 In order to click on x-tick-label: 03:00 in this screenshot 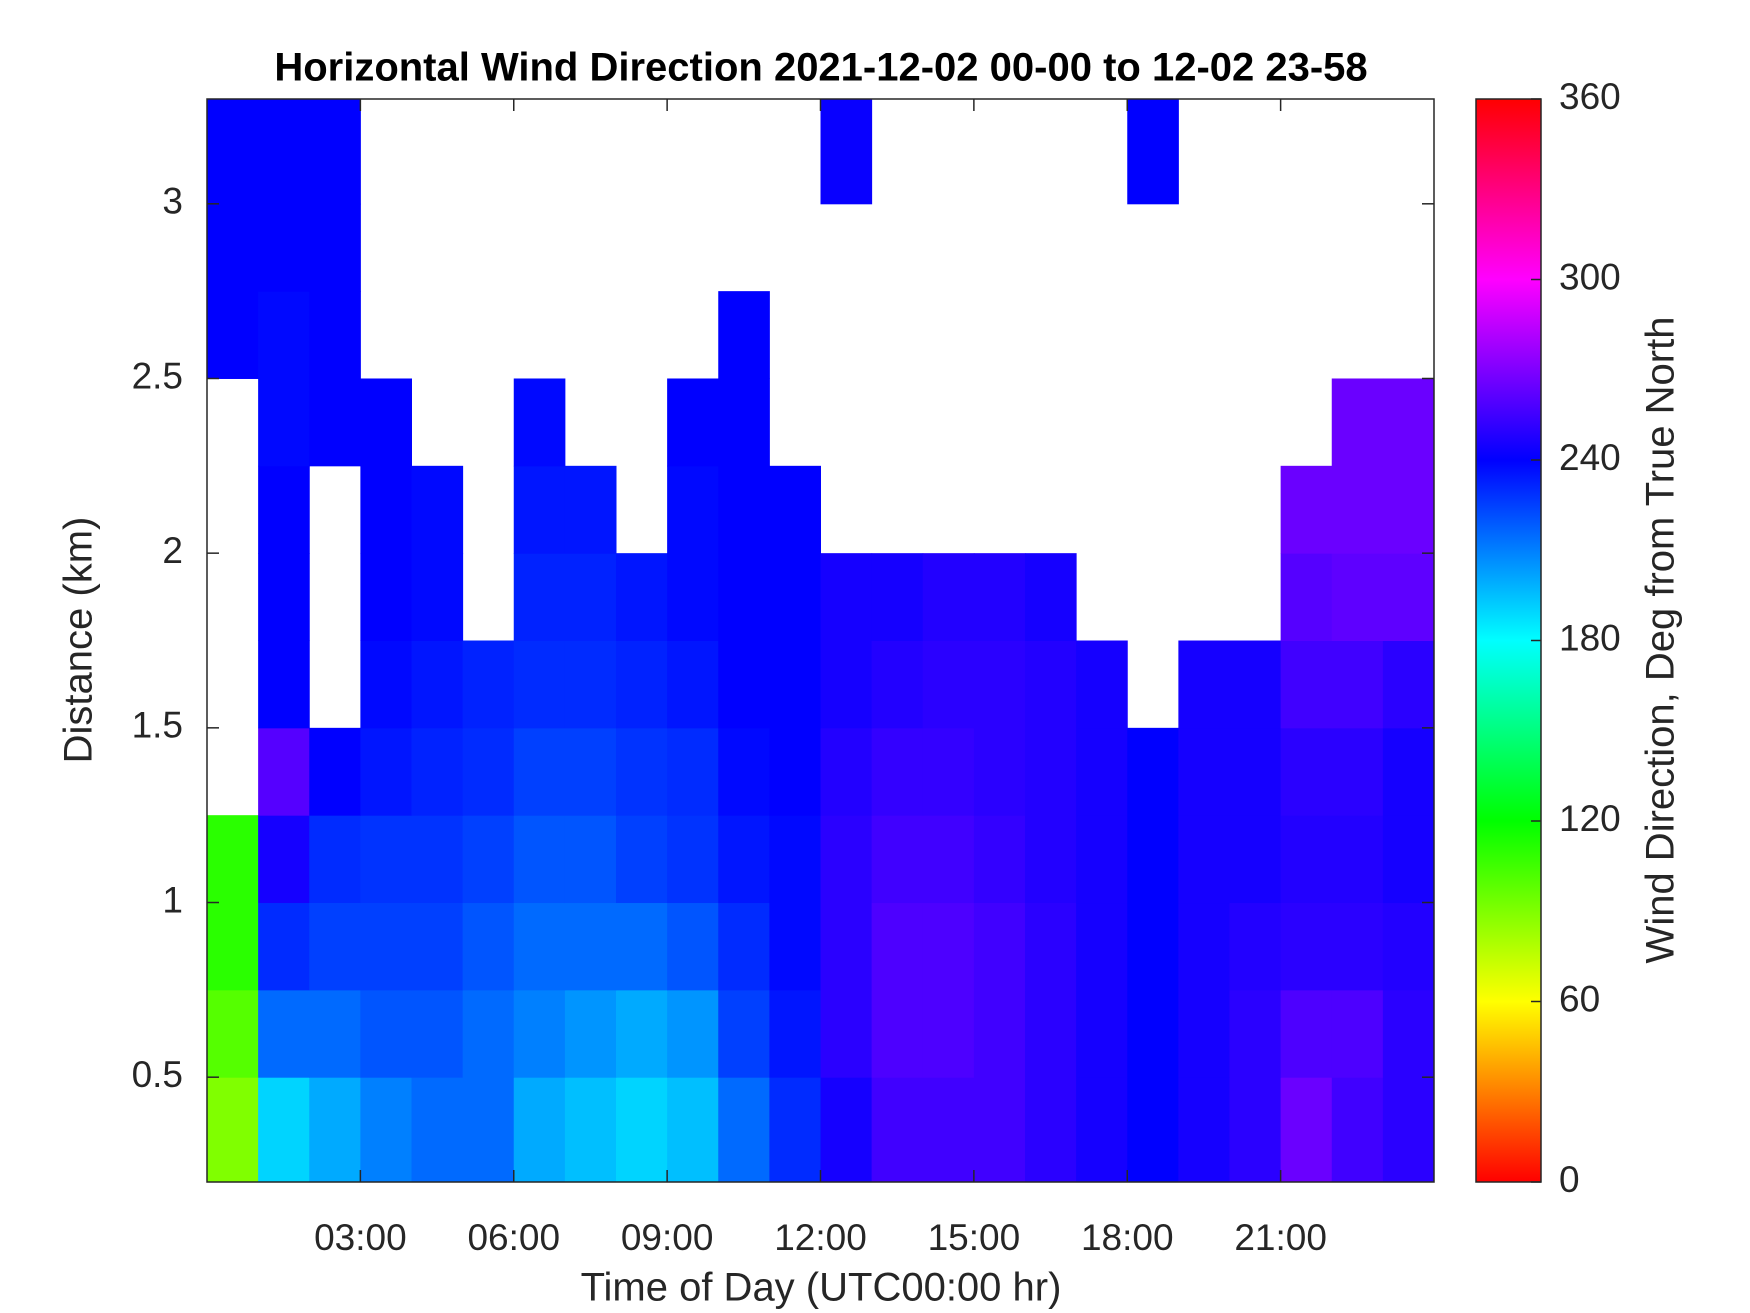, I will do `click(360, 1237)`.